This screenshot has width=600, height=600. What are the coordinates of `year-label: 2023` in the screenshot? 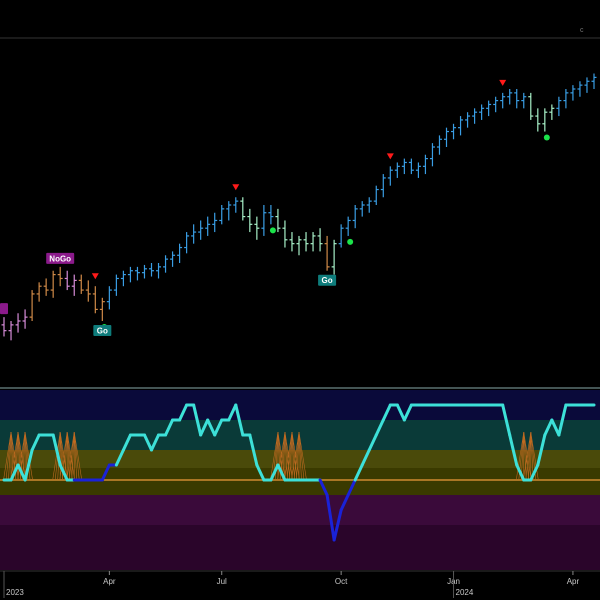 It's located at (15, 592).